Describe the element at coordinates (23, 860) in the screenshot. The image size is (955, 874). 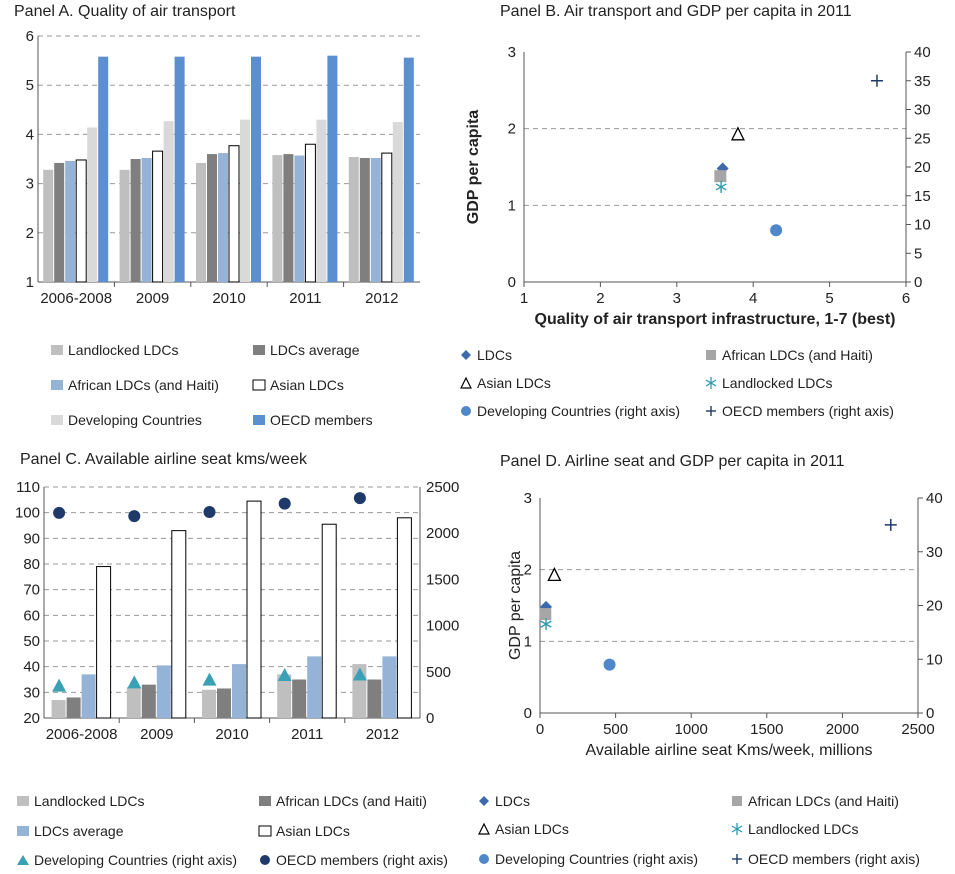
I see `legend-c-developing-countries-right-axis--swatch` at that location.